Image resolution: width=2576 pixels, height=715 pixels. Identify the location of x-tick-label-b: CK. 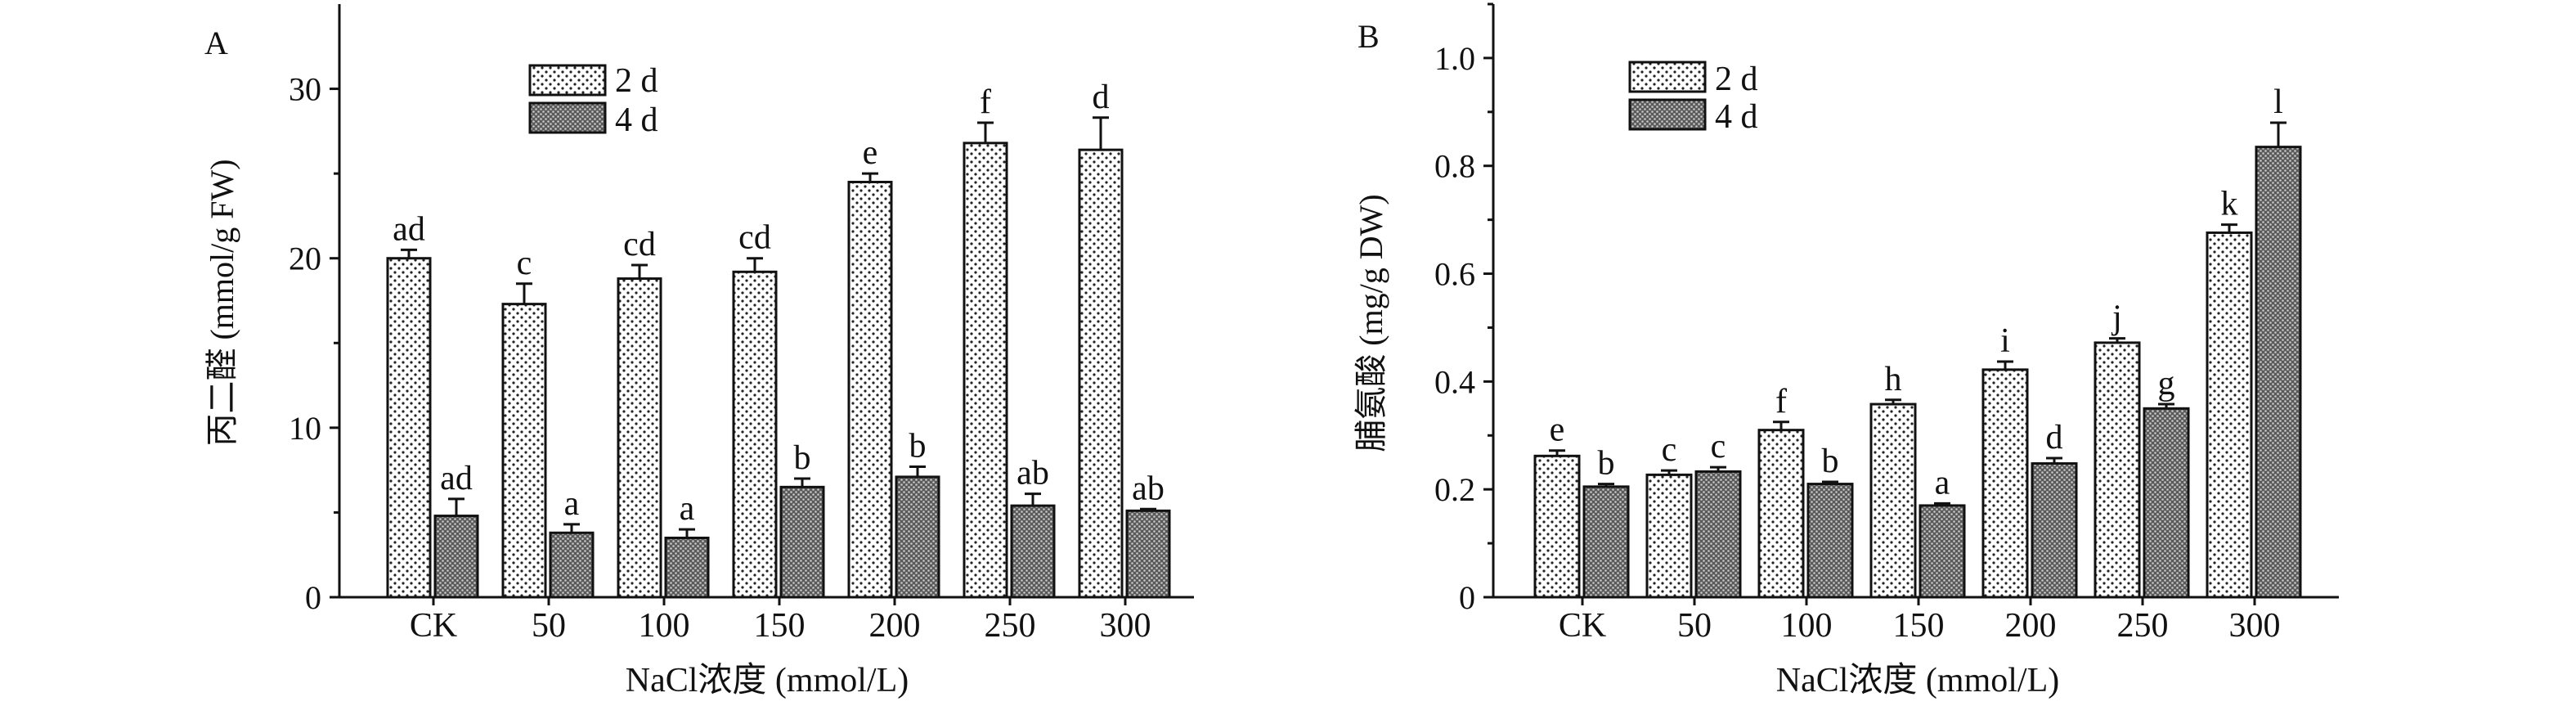
(1583, 626).